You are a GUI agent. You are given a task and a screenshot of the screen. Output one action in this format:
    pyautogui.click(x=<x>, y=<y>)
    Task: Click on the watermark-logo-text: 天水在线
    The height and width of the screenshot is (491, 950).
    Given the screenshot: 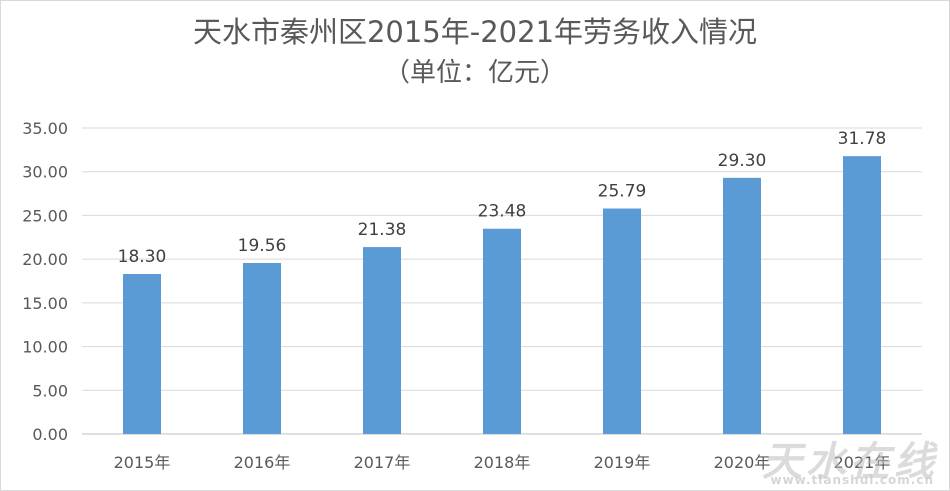 What is the action you would take?
    pyautogui.click(x=850, y=462)
    